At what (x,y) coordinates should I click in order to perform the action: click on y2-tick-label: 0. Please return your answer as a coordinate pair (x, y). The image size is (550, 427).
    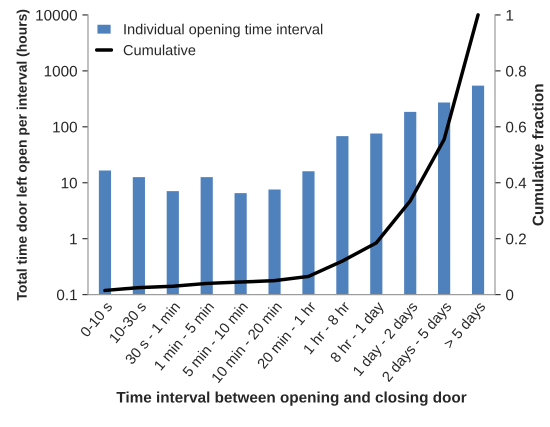
    Looking at the image, I should click on (510, 295).